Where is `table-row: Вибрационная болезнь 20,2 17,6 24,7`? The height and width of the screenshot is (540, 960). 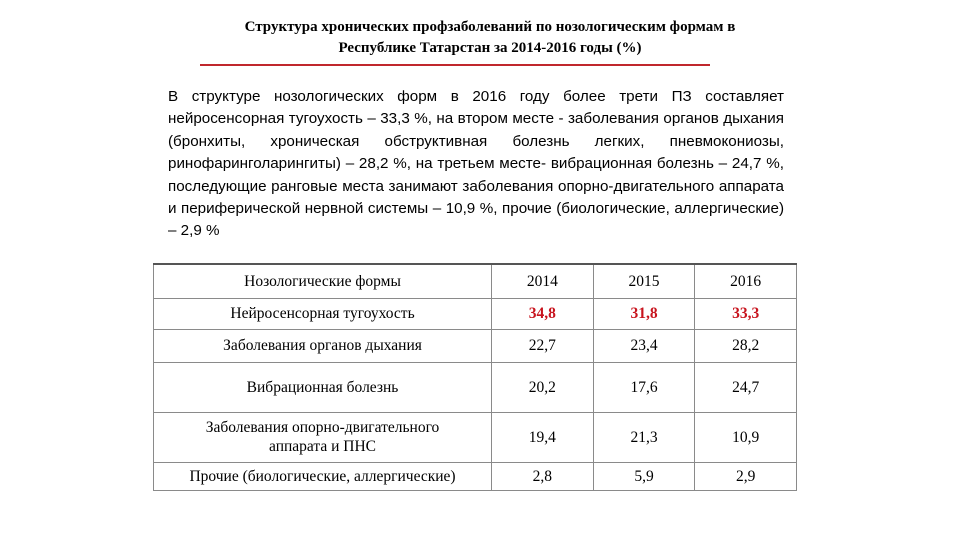
table-row: Вибрационная болезнь 20,2 17,6 24,7 is located at coordinates (474, 387).